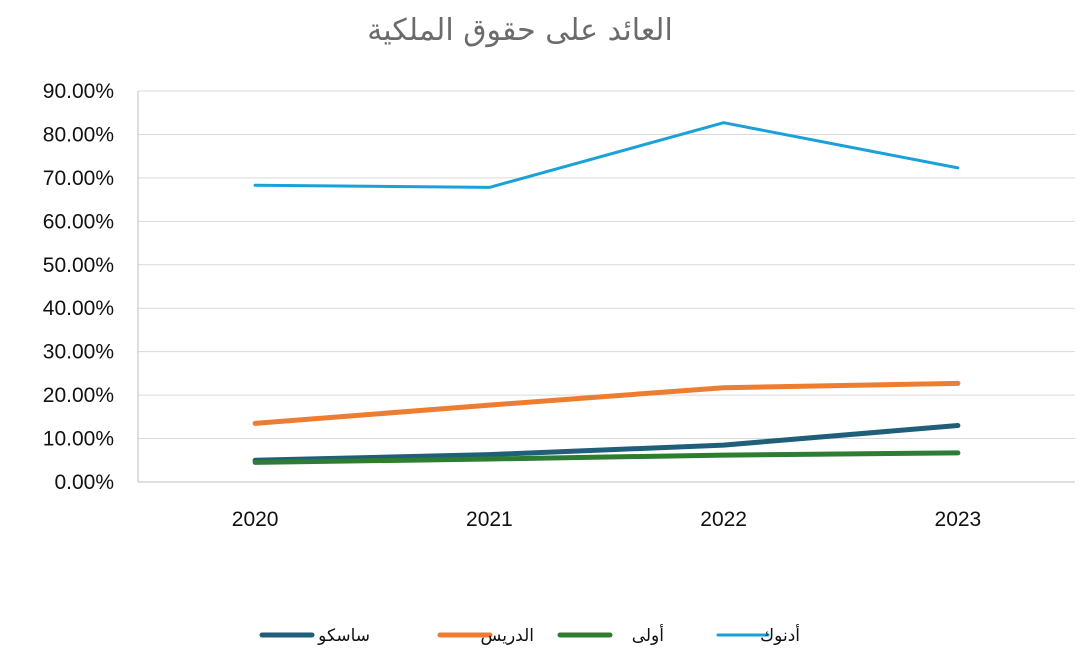  I want to click on legend-label: ساسكو, so click(343, 636).